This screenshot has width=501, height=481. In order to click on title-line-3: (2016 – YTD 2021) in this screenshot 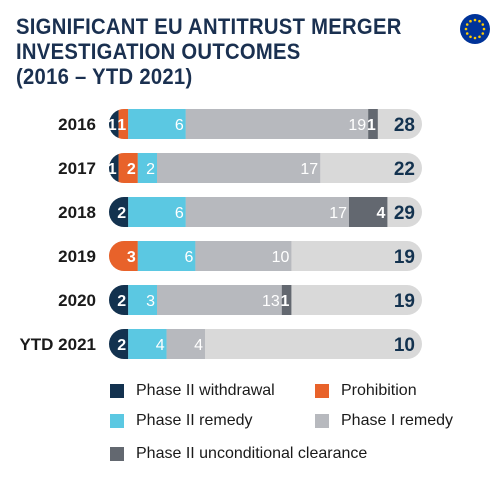, I will do `click(104, 76)`.